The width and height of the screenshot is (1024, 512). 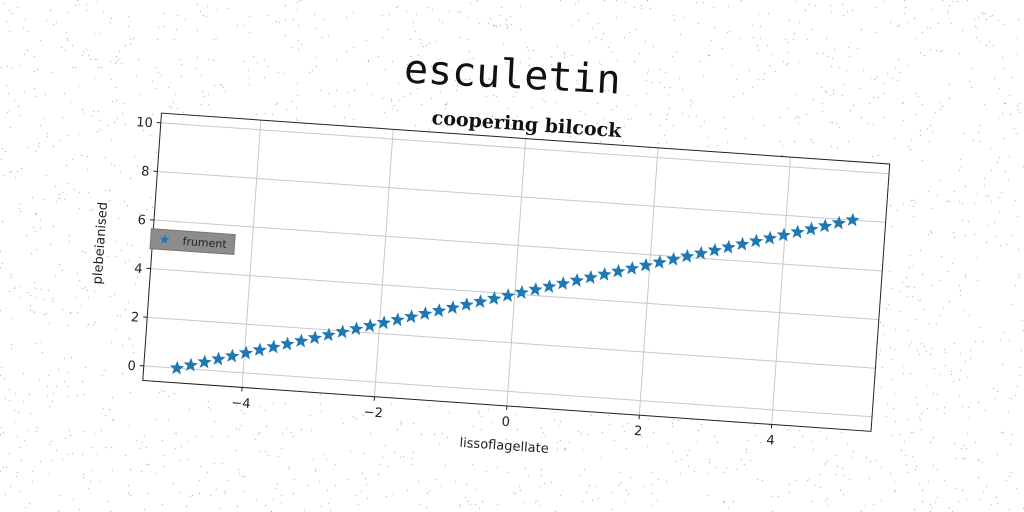 I want to click on y-tick-label: 8, so click(x=145, y=172).